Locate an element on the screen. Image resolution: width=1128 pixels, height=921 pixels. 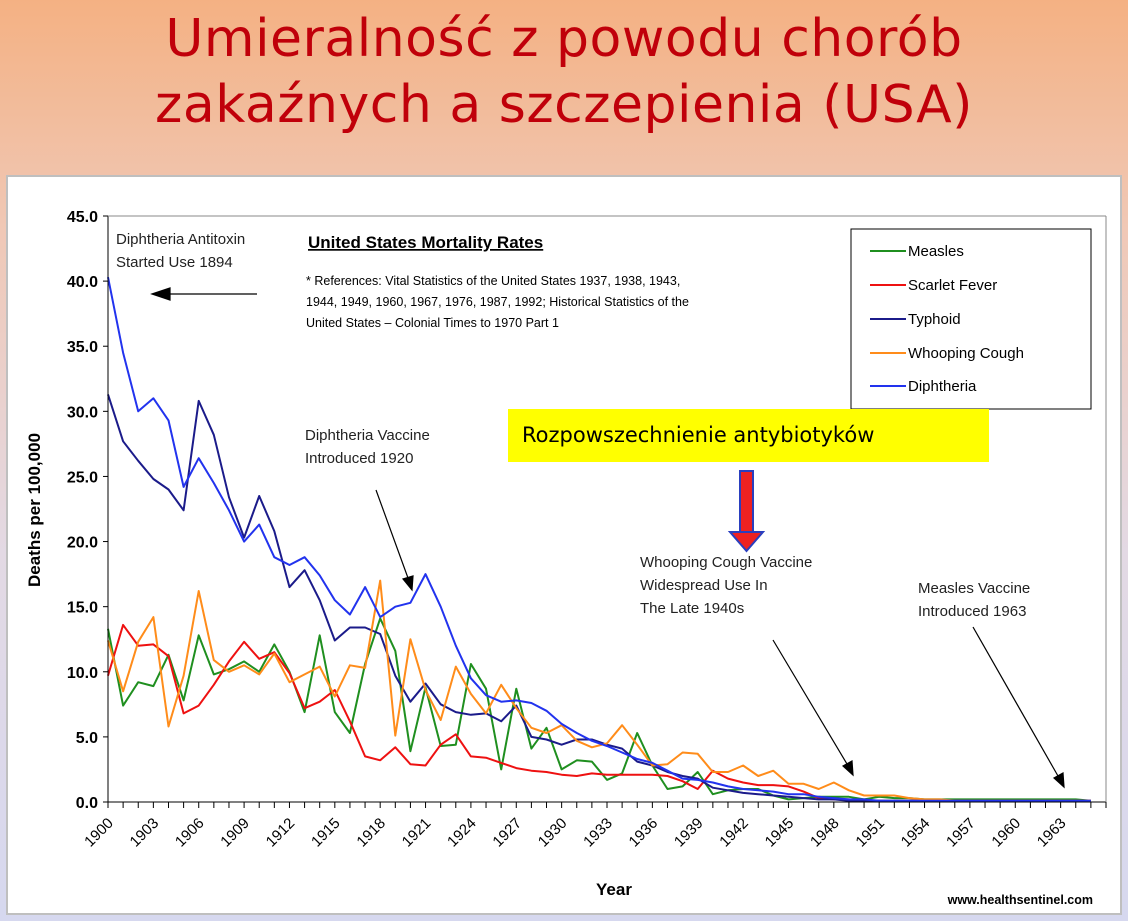
y-axis-label: Deaths per 100,000 is located at coordinates (34, 510).